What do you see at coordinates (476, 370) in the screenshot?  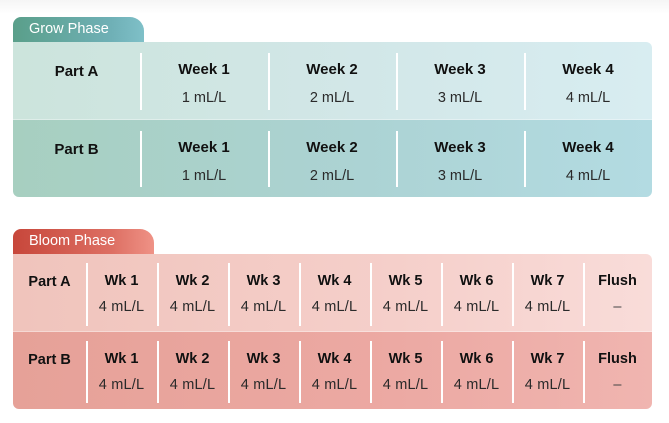 I see `bloom-part-b-wk-6: Wk 6 4 mL/L` at bounding box center [476, 370].